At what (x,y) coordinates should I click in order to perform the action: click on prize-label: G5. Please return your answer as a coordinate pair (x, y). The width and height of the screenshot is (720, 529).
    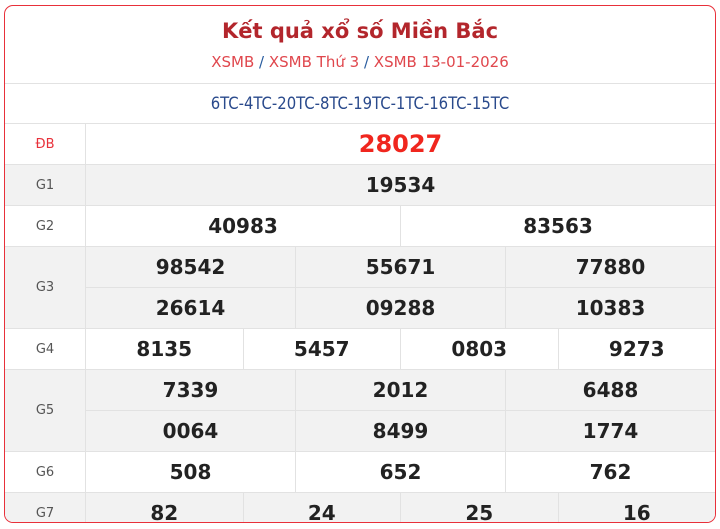
    Looking at the image, I should click on (45, 410).